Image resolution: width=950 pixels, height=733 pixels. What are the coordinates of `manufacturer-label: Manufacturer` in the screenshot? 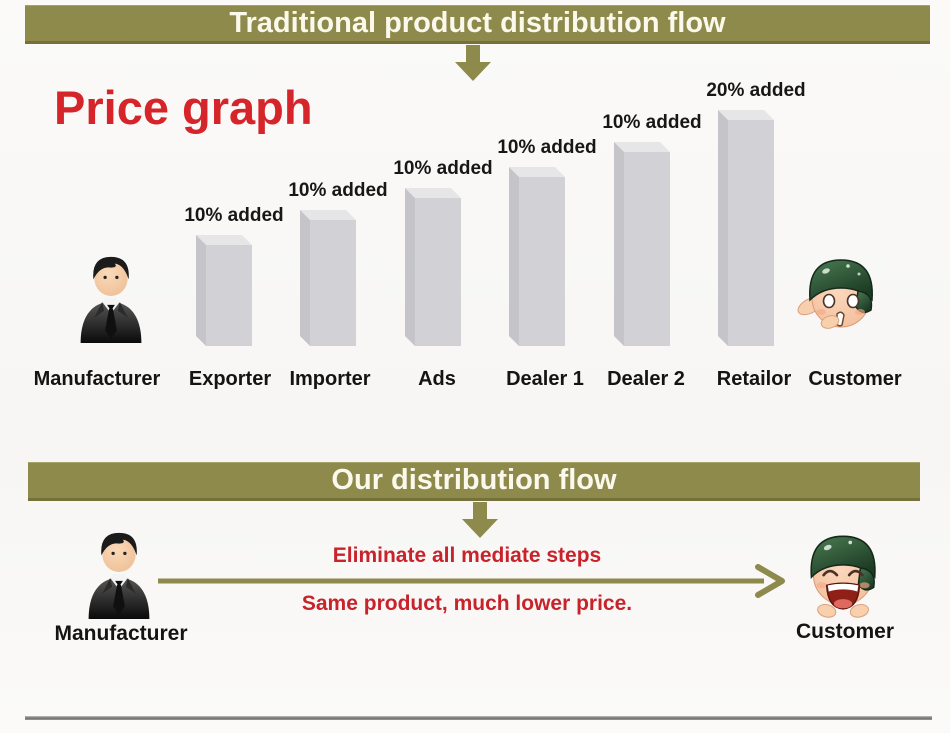 It's located at (121, 633).